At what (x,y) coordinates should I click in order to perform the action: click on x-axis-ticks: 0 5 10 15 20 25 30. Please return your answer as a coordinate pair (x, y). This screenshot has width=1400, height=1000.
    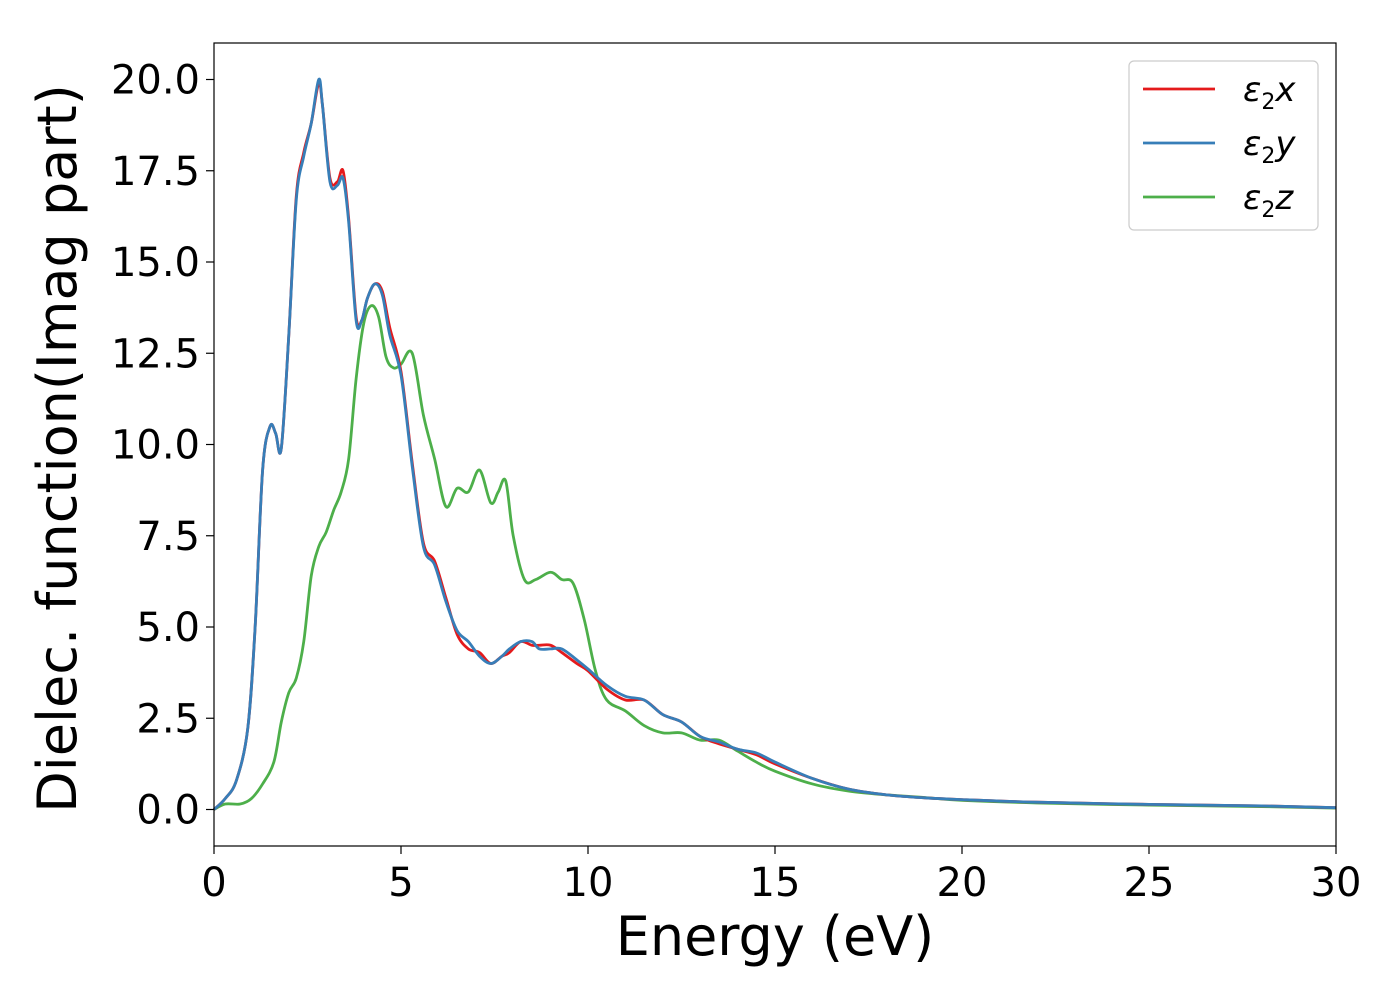
    Looking at the image, I should click on (781, 876).